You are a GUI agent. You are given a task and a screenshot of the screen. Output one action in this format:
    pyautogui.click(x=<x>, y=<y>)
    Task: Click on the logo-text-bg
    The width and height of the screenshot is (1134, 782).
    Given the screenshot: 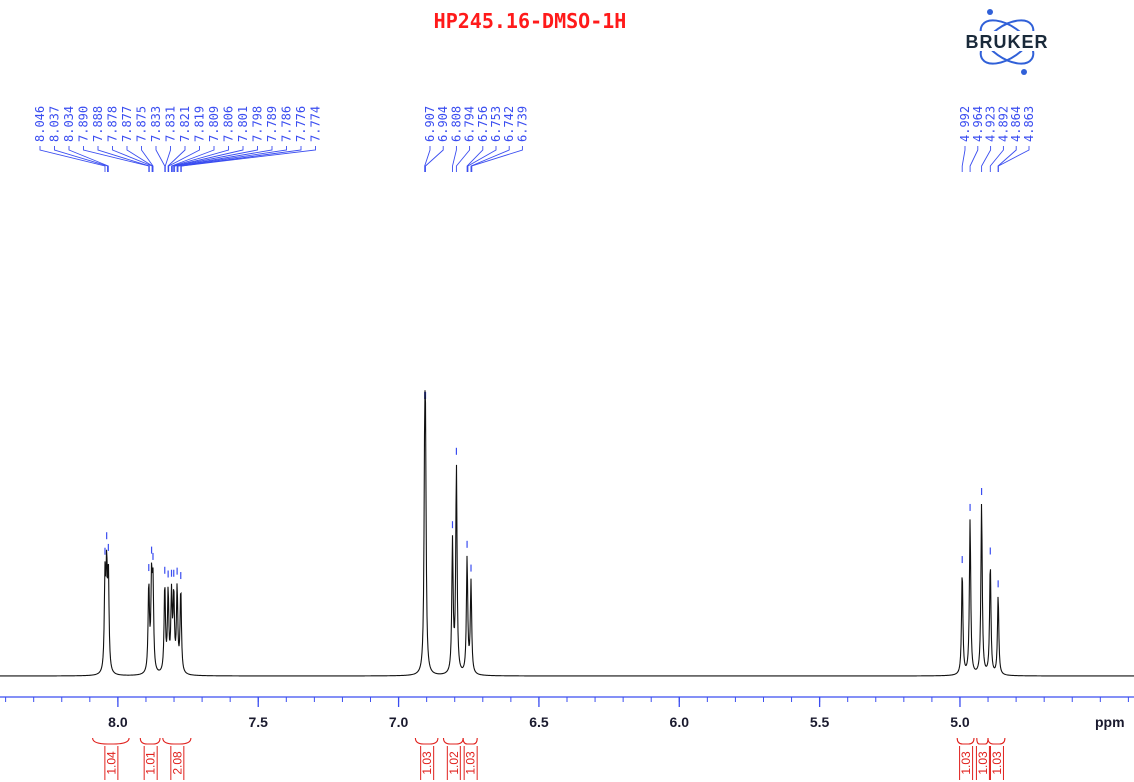 What is the action you would take?
    pyautogui.click(x=1007, y=41)
    